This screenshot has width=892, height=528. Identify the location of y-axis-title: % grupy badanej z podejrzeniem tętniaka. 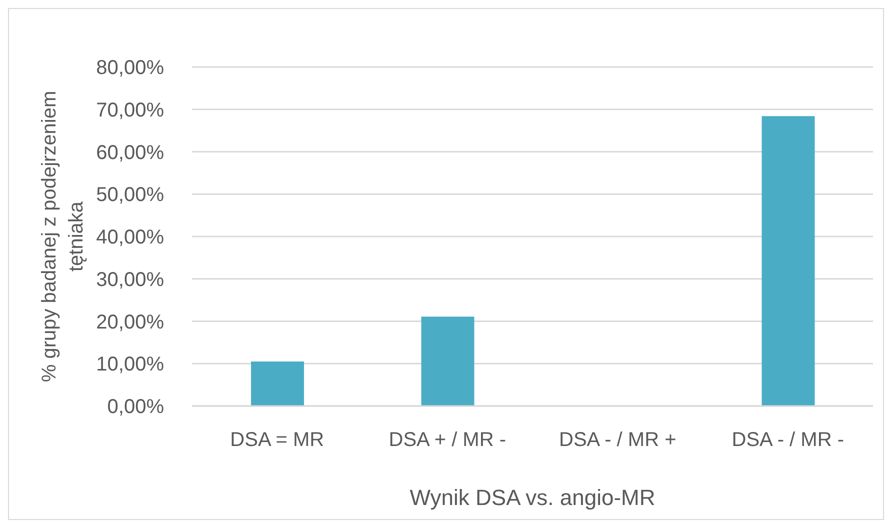
(63, 236).